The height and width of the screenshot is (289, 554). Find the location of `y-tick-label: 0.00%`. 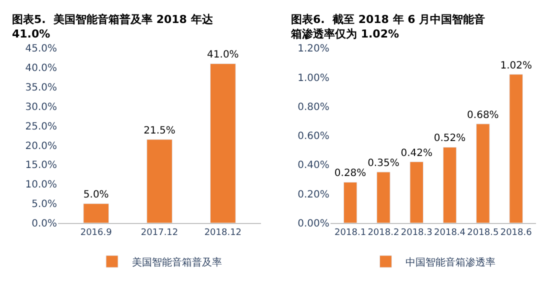

y-tick-label: 0.00% is located at coordinates (314, 224).